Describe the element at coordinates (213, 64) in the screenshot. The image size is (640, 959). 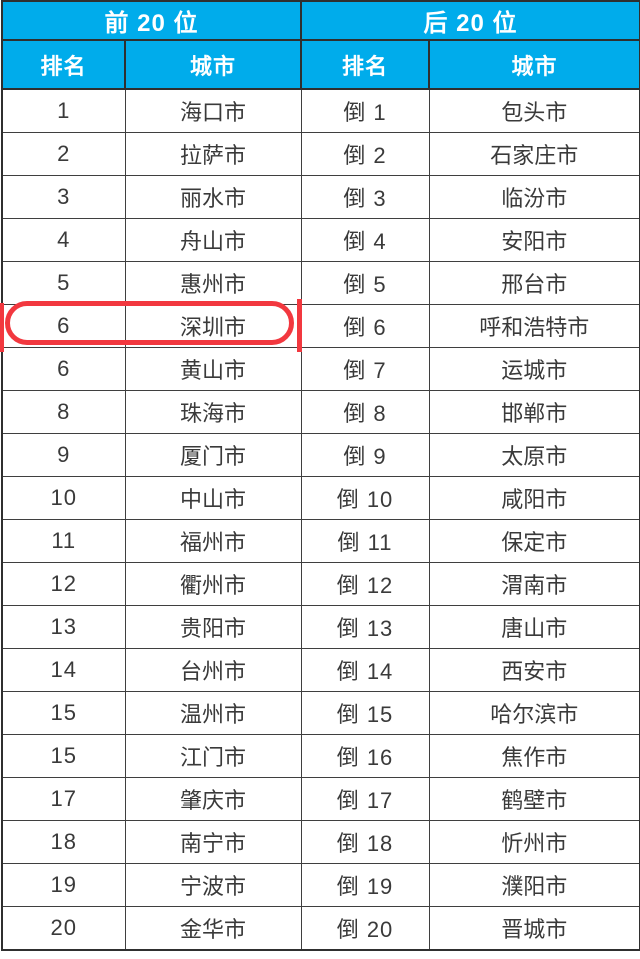
I see `col-header-city-left: 城市` at that location.